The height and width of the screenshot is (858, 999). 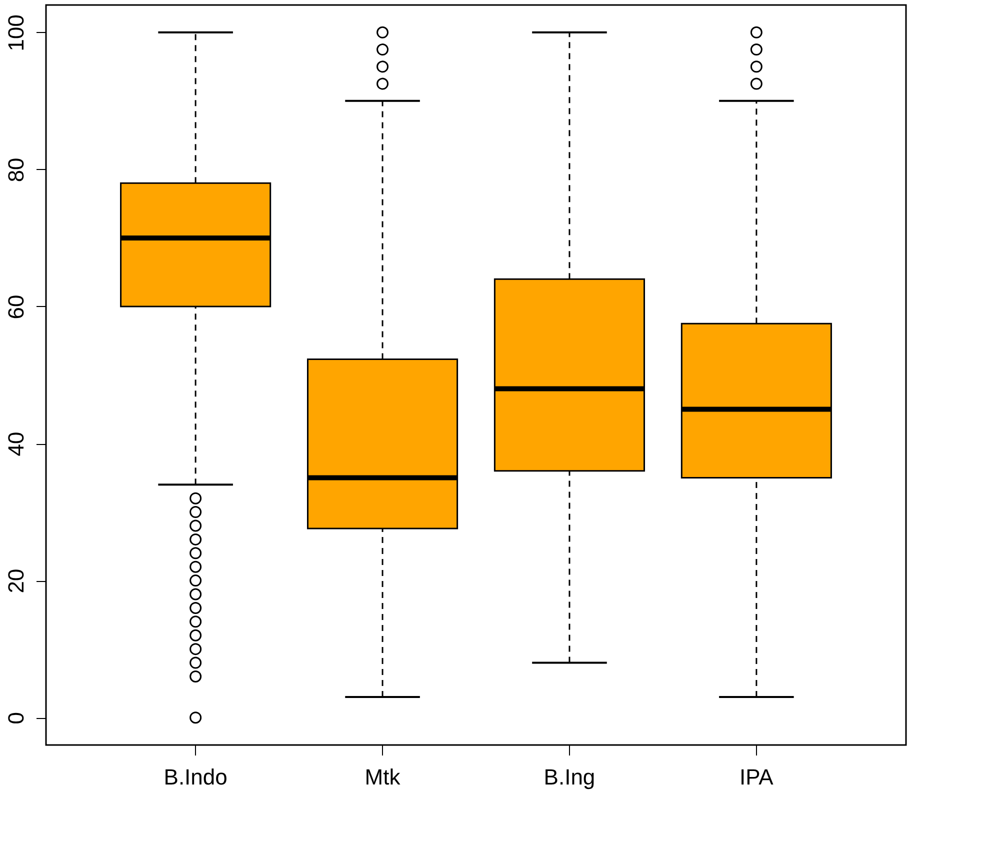 What do you see at coordinates (196, 777) in the screenshot?
I see `x-tick-label: B.Indo` at bounding box center [196, 777].